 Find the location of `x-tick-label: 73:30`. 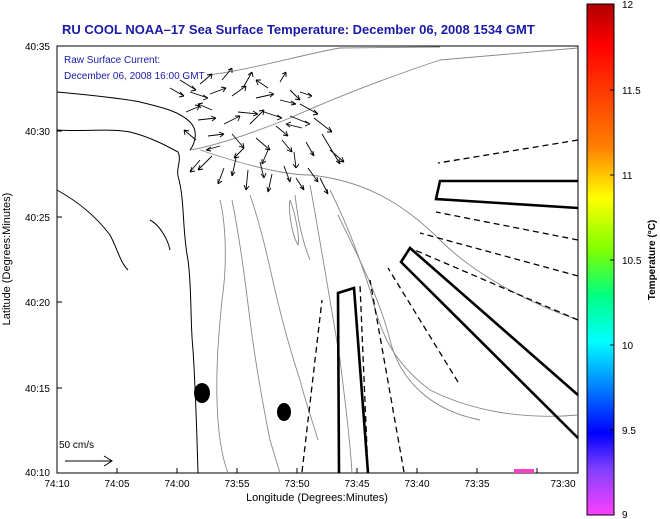

x-tick-label: 73:30 is located at coordinates (562, 484).